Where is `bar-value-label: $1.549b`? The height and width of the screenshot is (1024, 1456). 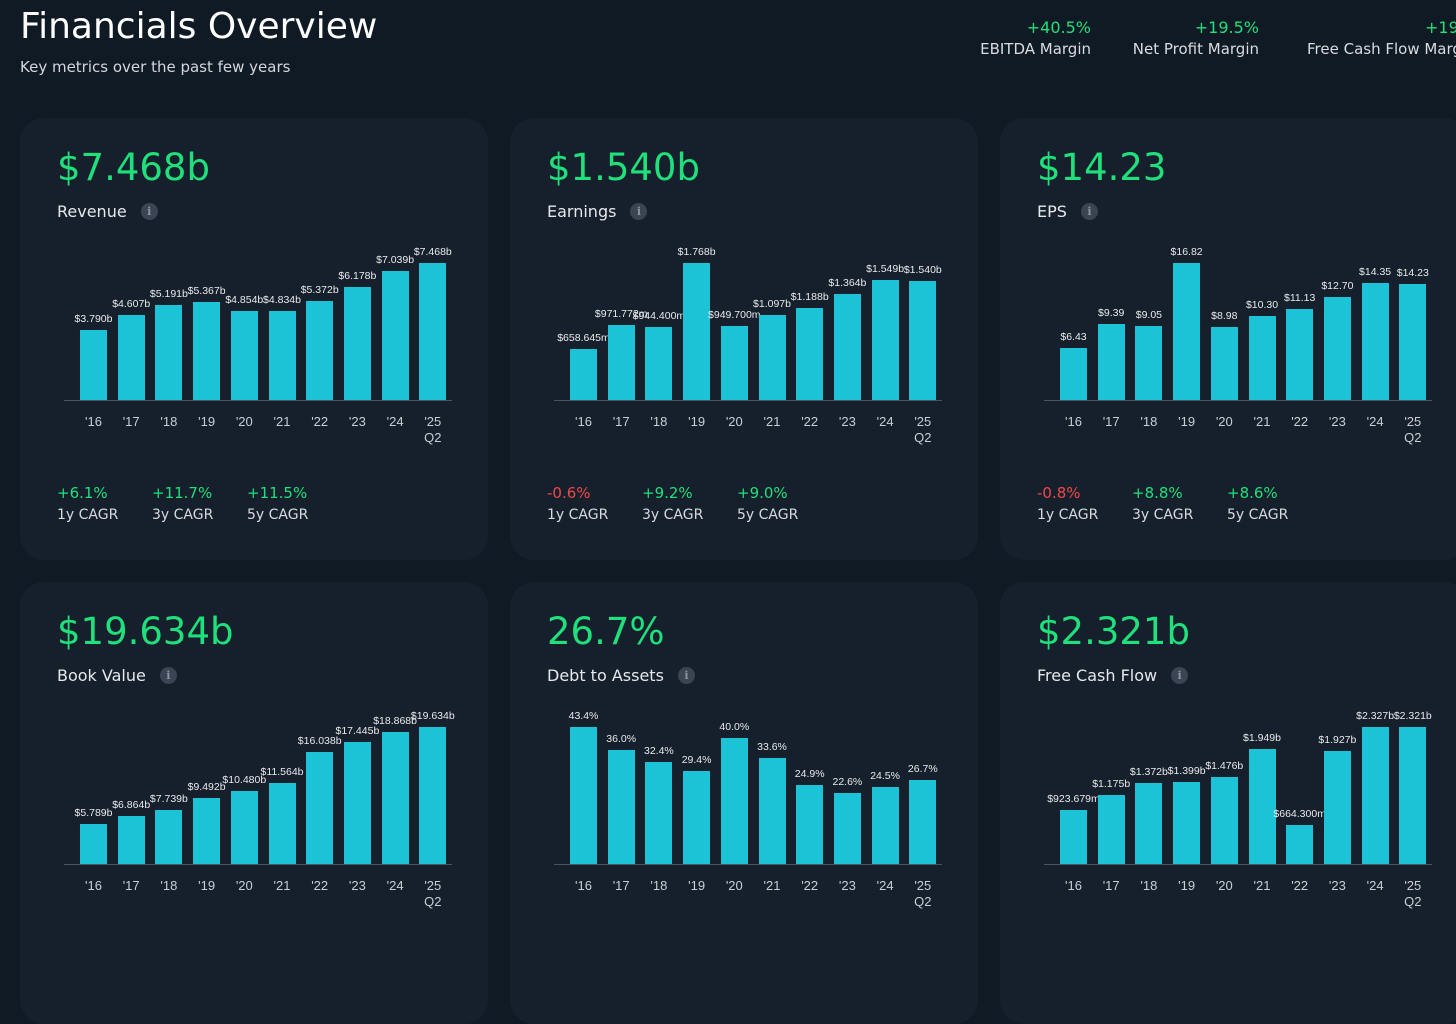
bar-value-label: $1.549b is located at coordinates (885, 268).